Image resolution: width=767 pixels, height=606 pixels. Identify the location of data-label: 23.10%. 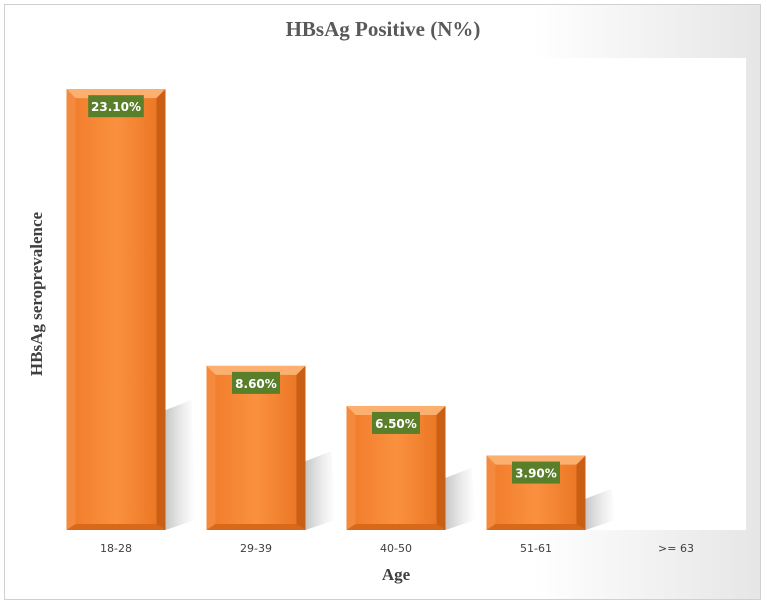
(116, 106).